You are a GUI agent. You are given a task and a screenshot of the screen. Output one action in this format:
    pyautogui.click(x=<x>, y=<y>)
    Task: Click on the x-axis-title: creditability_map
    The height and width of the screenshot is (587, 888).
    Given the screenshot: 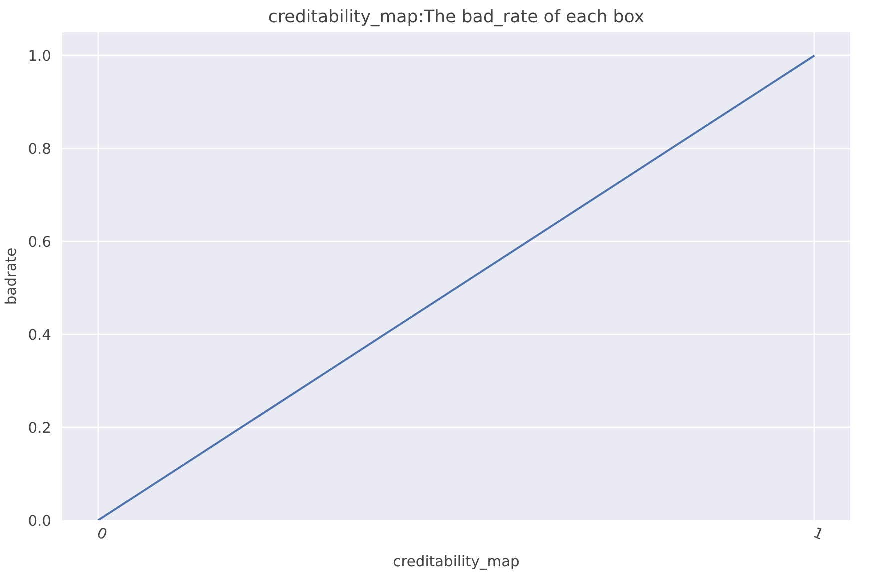 What is the action you would take?
    pyautogui.click(x=456, y=561)
    